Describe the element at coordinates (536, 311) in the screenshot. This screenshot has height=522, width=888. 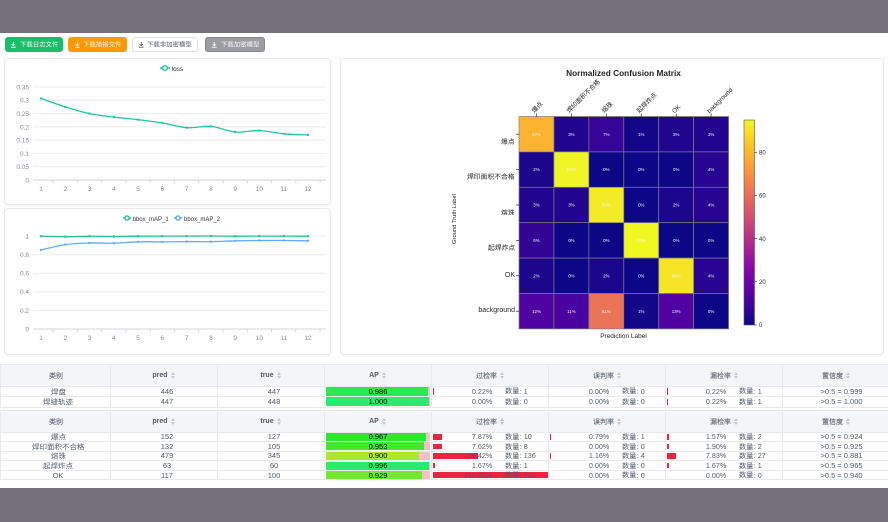
I see `svg-text: 12%` at that location.